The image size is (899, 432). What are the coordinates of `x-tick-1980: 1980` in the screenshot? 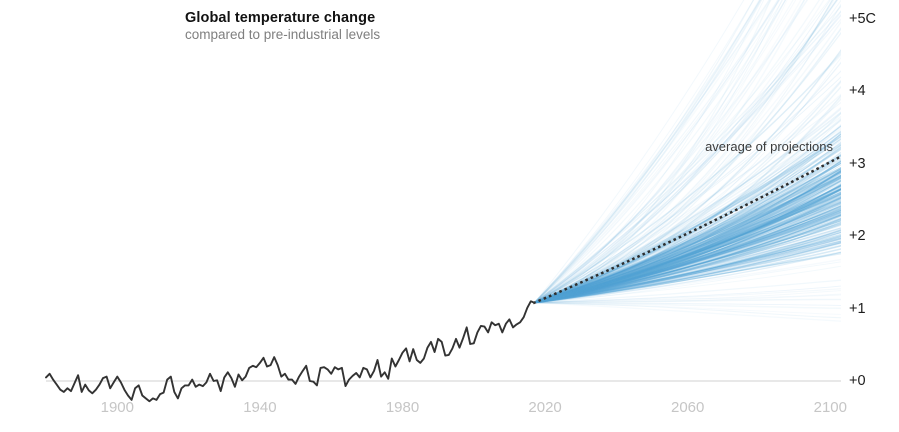 It's located at (402, 407).